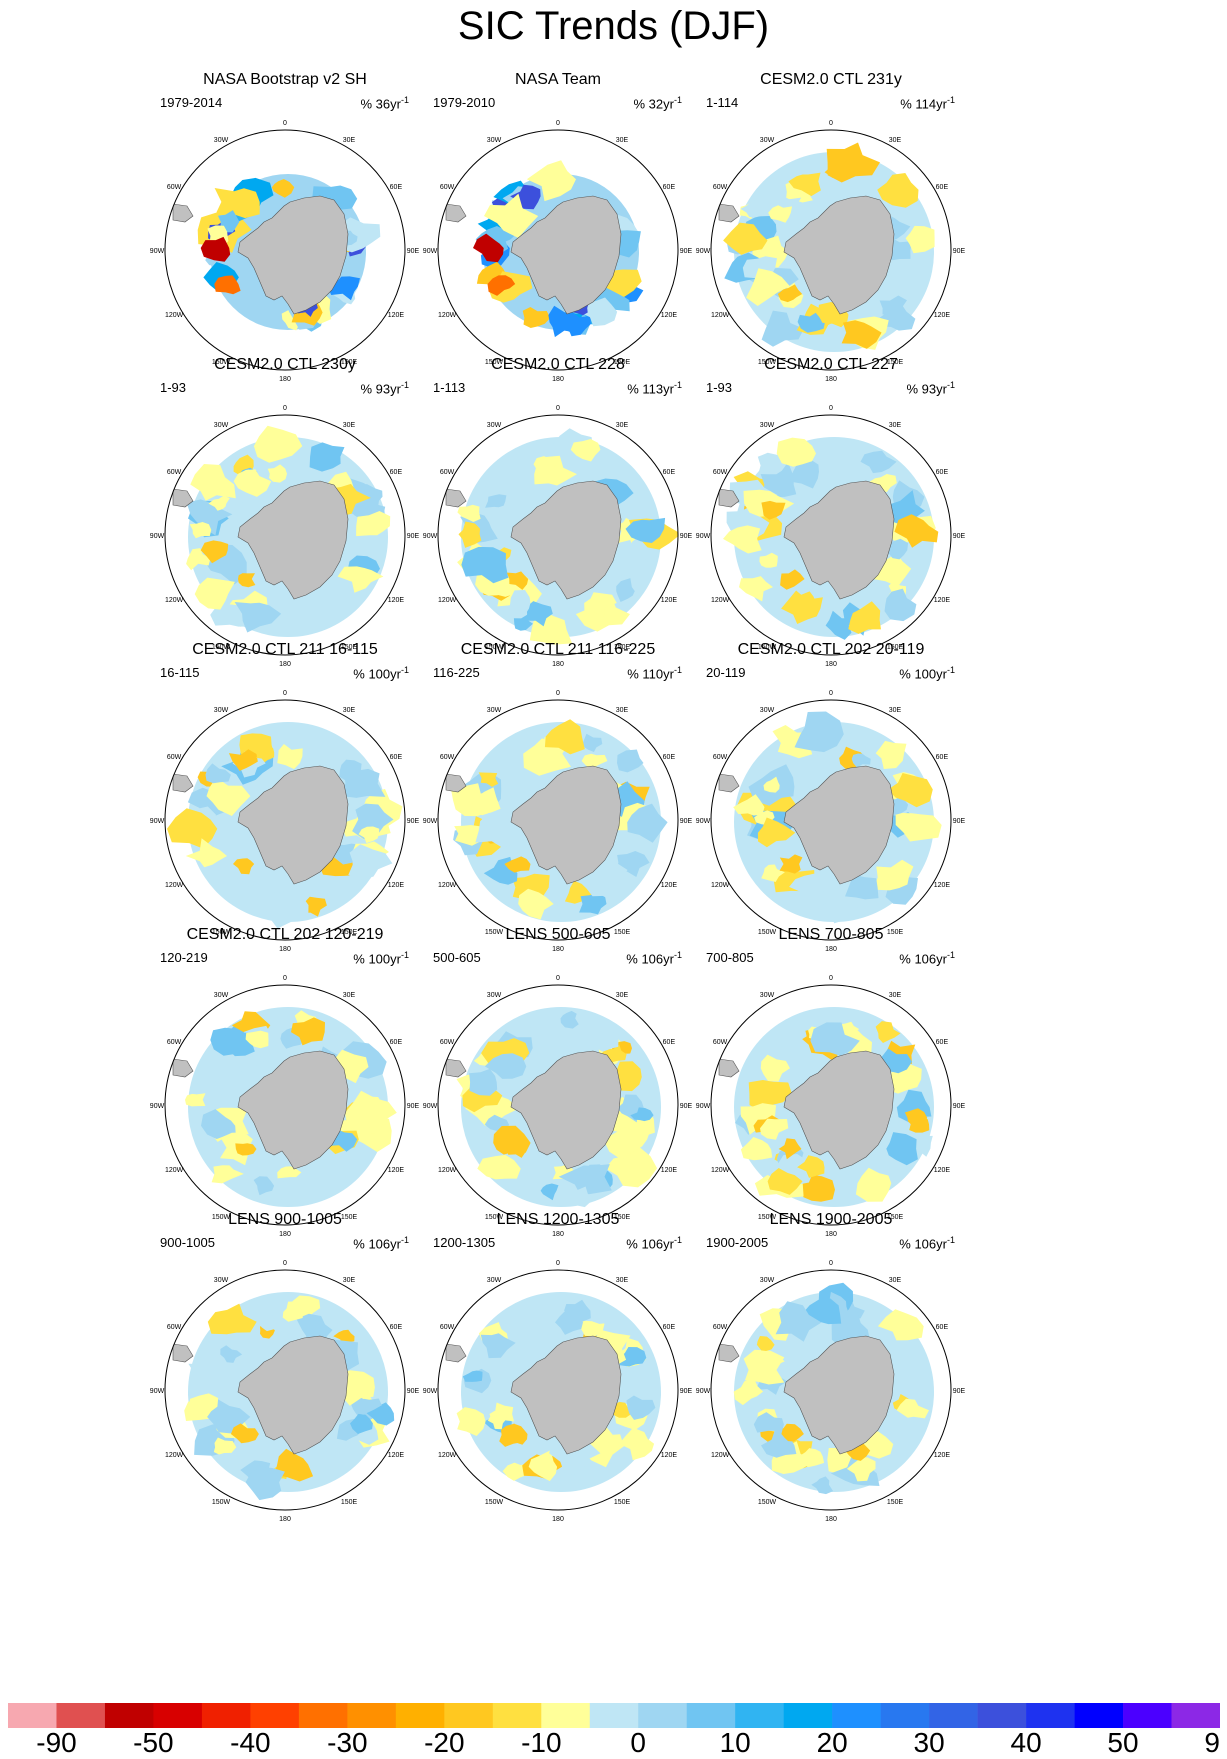  What do you see at coordinates (729, 1068) in the screenshot?
I see `south-america-landmass` at bounding box center [729, 1068].